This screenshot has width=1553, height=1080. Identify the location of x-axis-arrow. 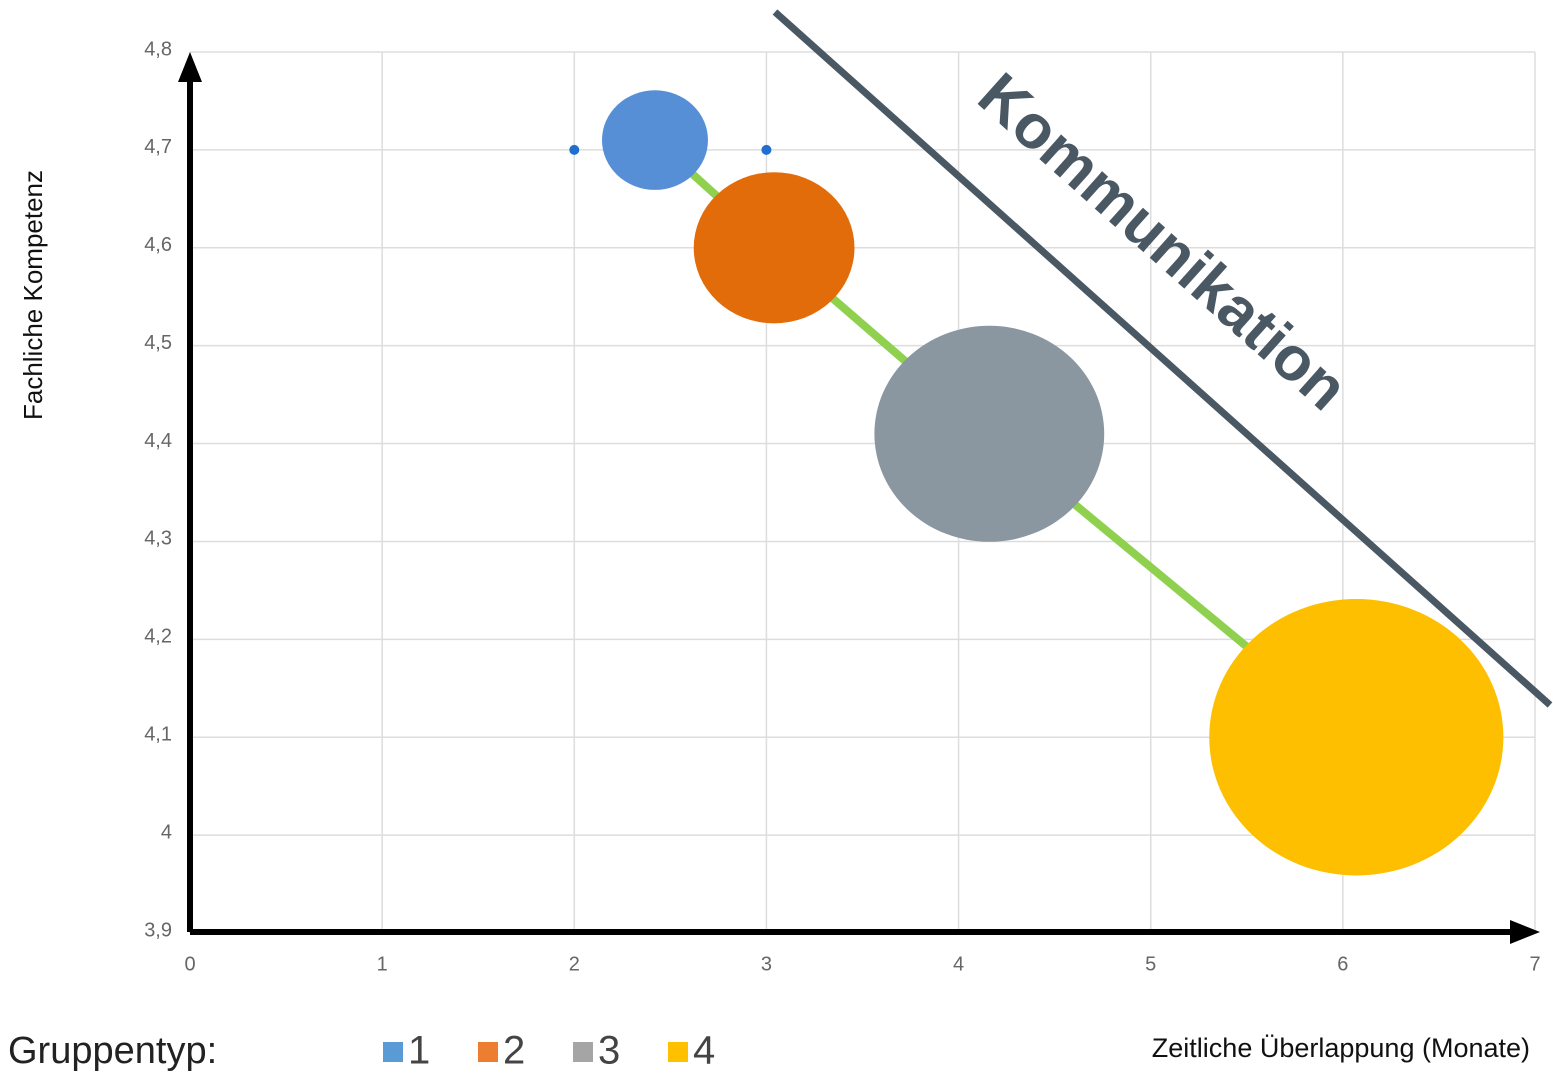
(1525, 932).